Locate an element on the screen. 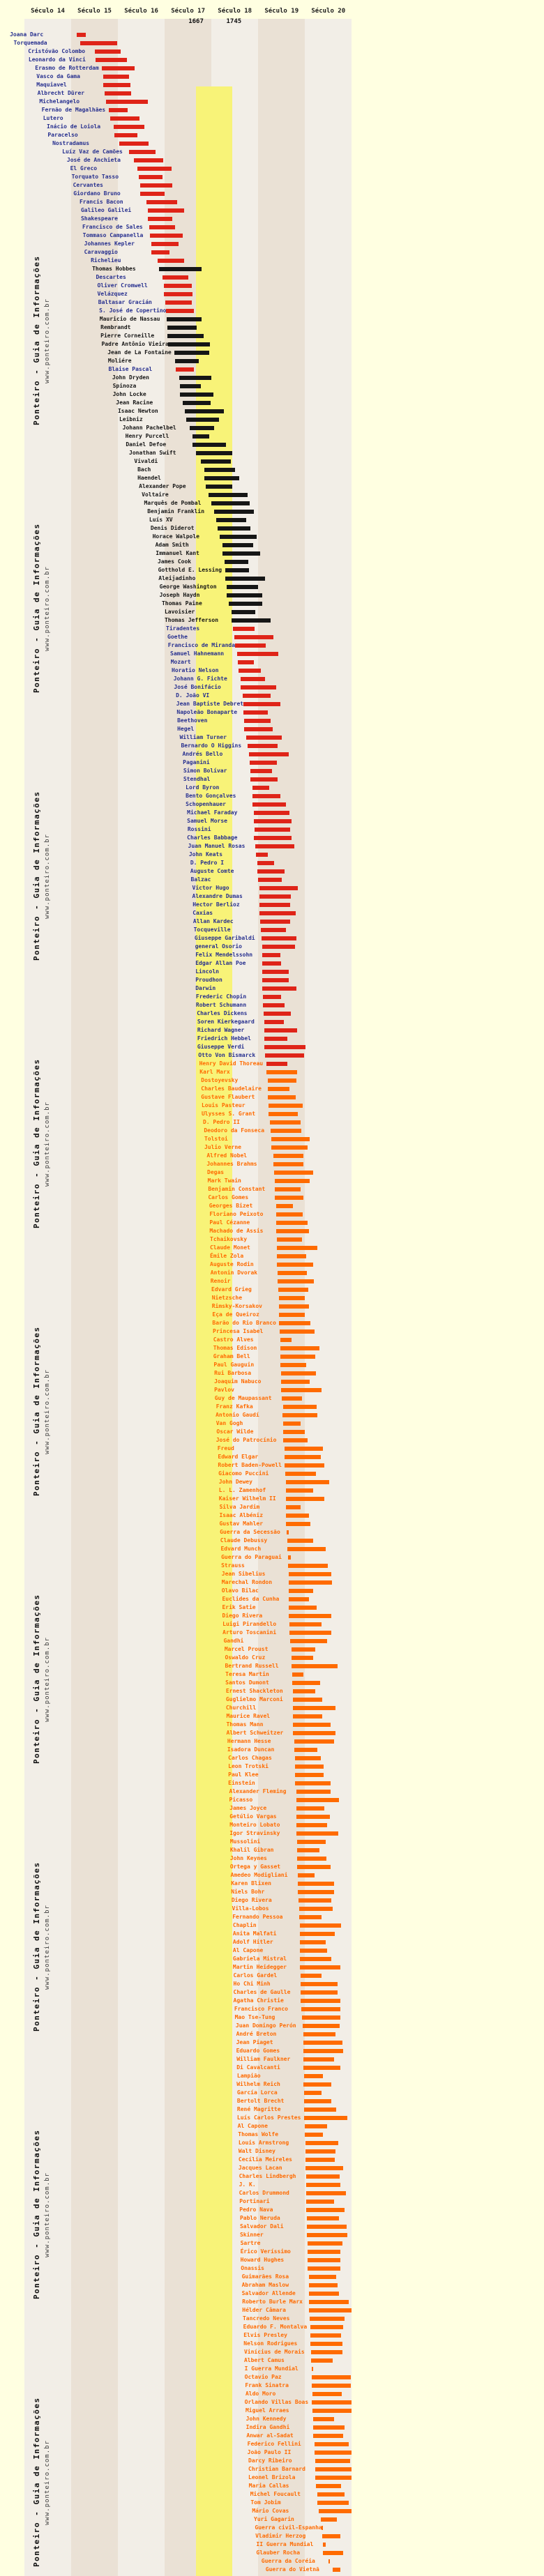  timeline-row: Isaac Newton is located at coordinates (272, 412).